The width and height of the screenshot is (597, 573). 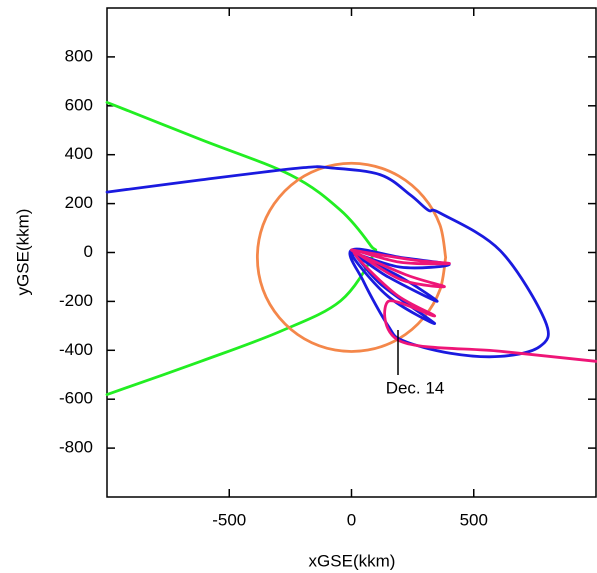 What do you see at coordinates (351, 519) in the screenshot?
I see `x-tick-label: 0` at bounding box center [351, 519].